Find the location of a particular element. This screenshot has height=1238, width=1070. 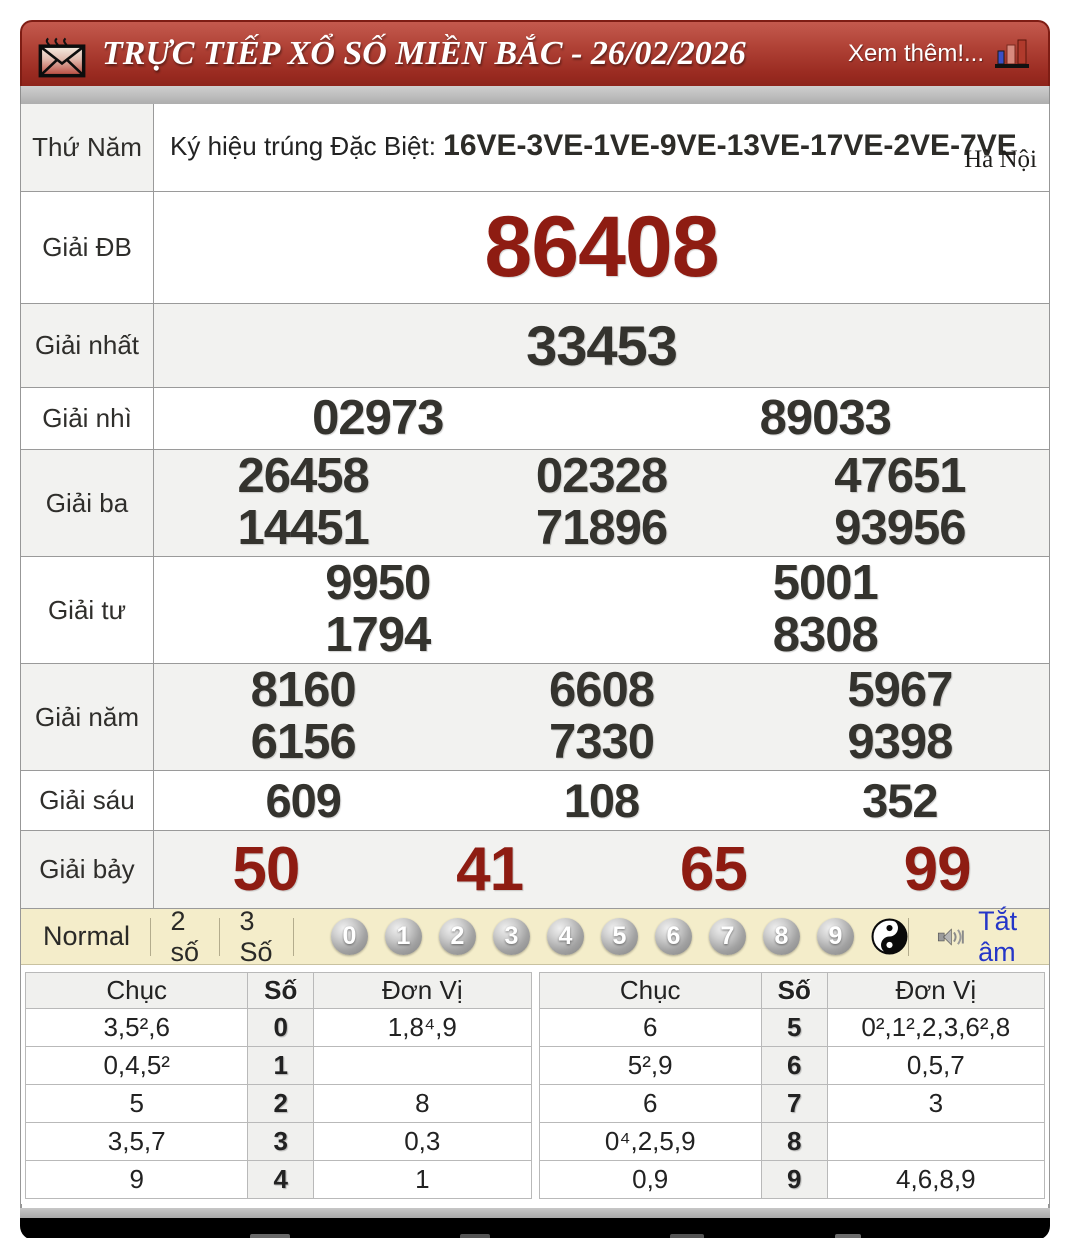

stats-cell-chuc: 0⁴,2,5,9 is located at coordinates (650, 1141).